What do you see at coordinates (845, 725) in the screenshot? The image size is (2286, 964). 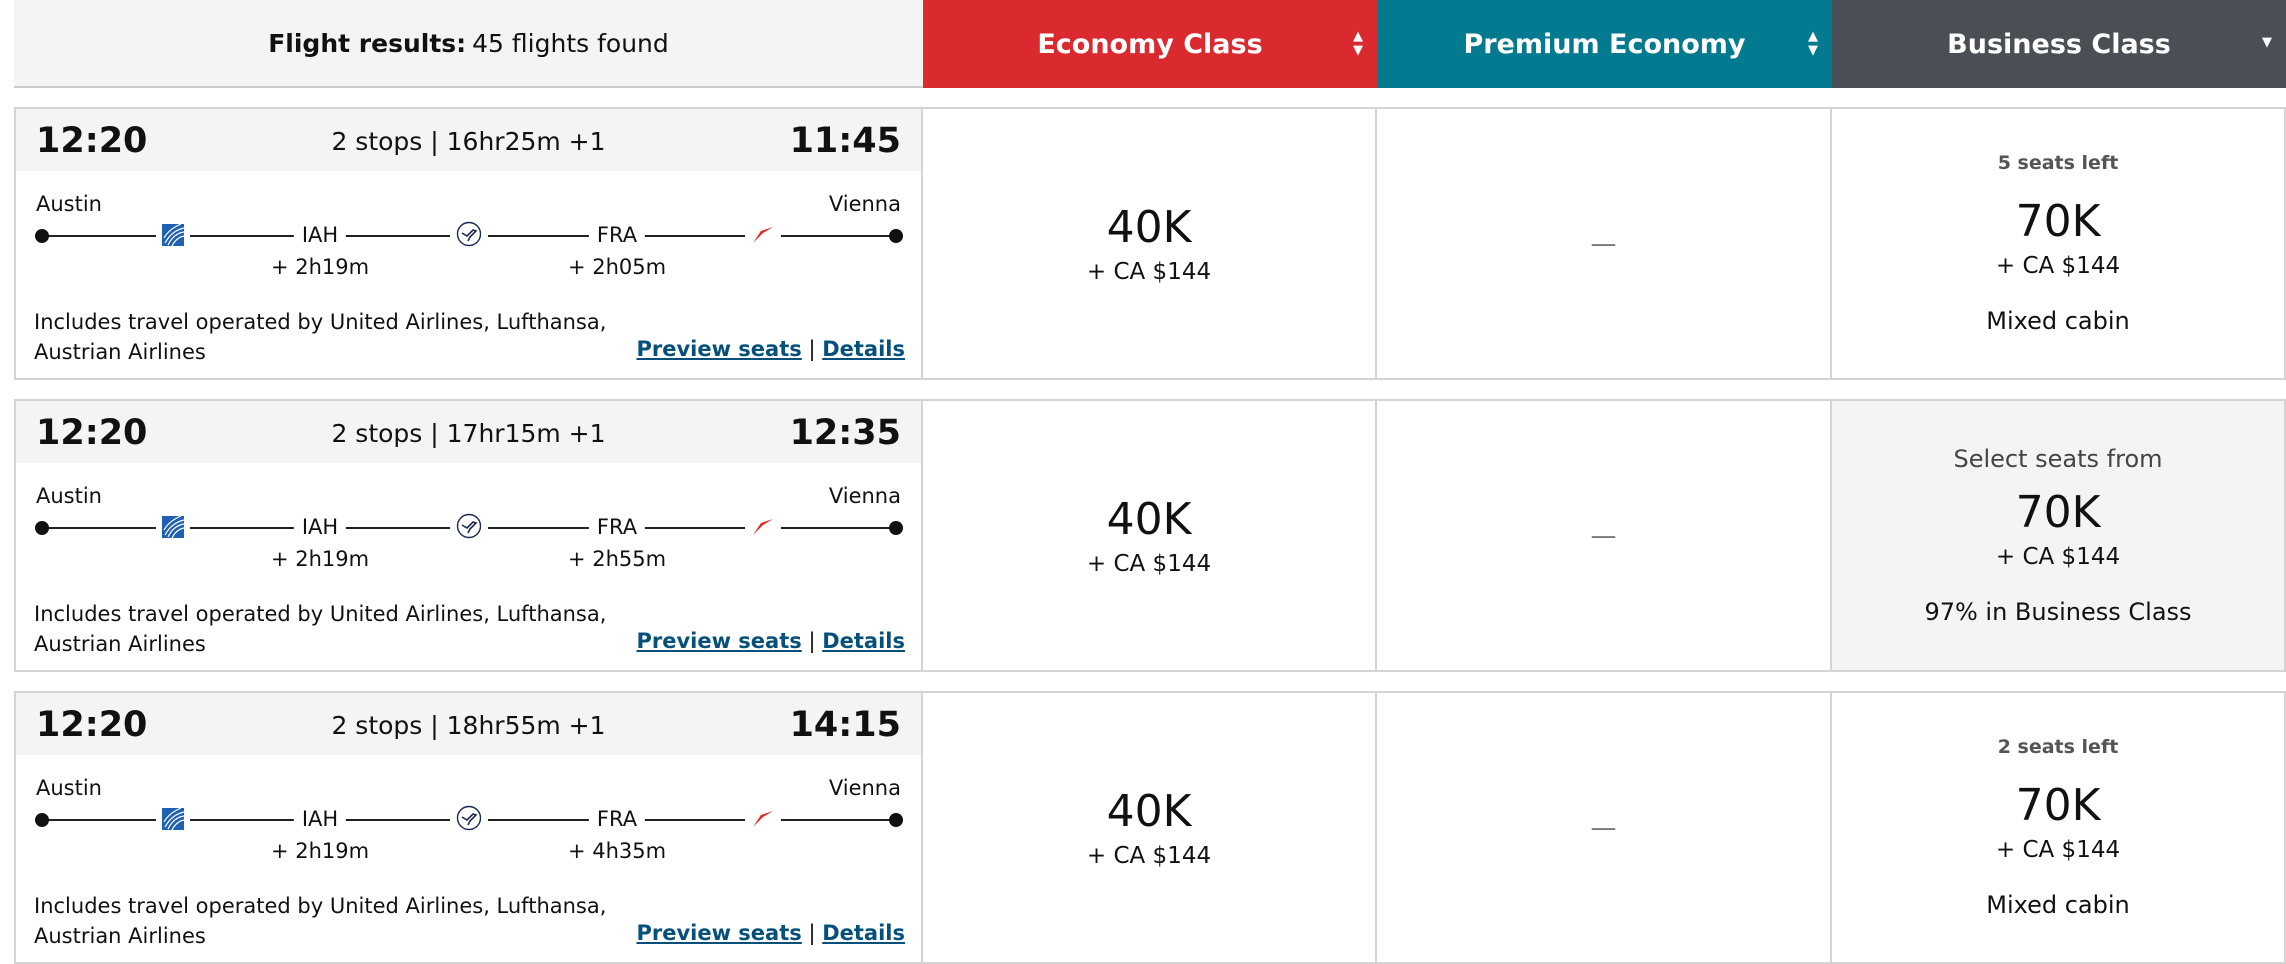 I see `arrival-time: 14:15` at bounding box center [845, 725].